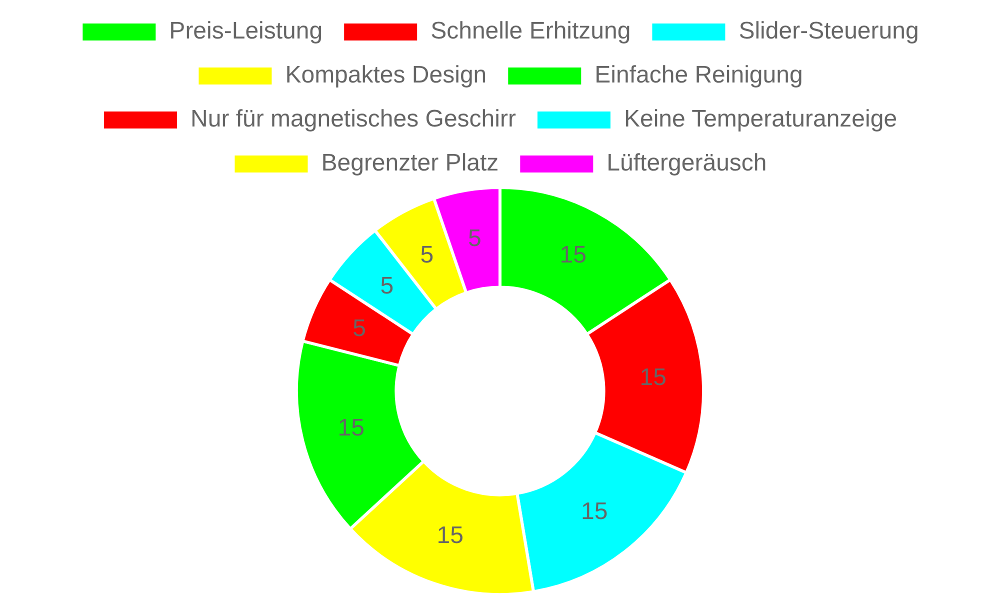 The image size is (1000, 600). Describe the element at coordinates (386, 75) in the screenshot. I see `legend-label: Kompaktes Design` at that location.